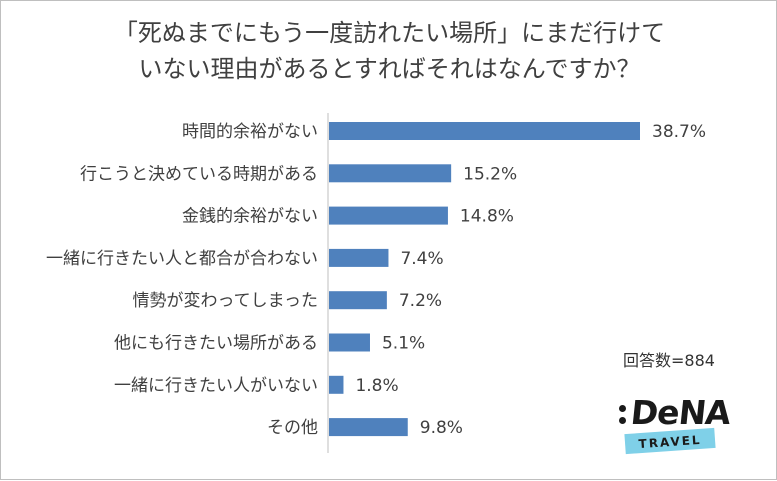  What do you see at coordinates (669, 360) in the screenshot?
I see `sample-size-note: 回答数=884` at bounding box center [669, 360].